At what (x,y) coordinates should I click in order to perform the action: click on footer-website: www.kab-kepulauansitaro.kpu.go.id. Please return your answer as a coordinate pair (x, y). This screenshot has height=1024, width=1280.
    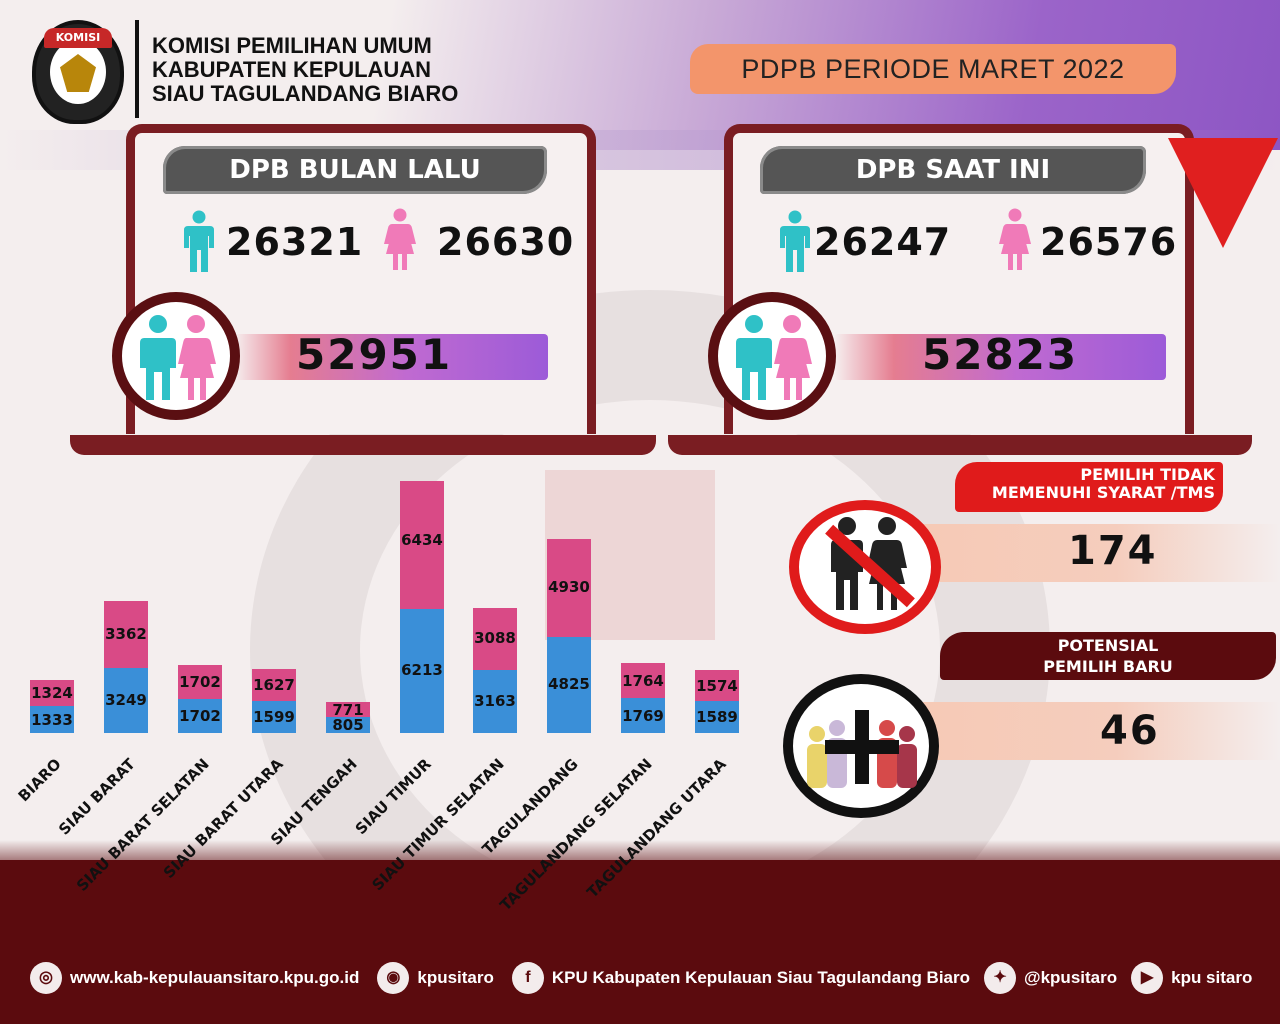
    Looking at the image, I should click on (215, 977).